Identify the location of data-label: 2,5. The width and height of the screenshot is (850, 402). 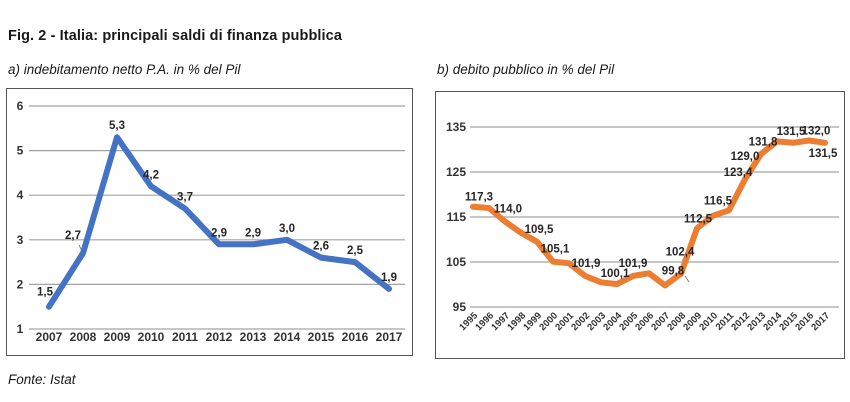
(355, 251).